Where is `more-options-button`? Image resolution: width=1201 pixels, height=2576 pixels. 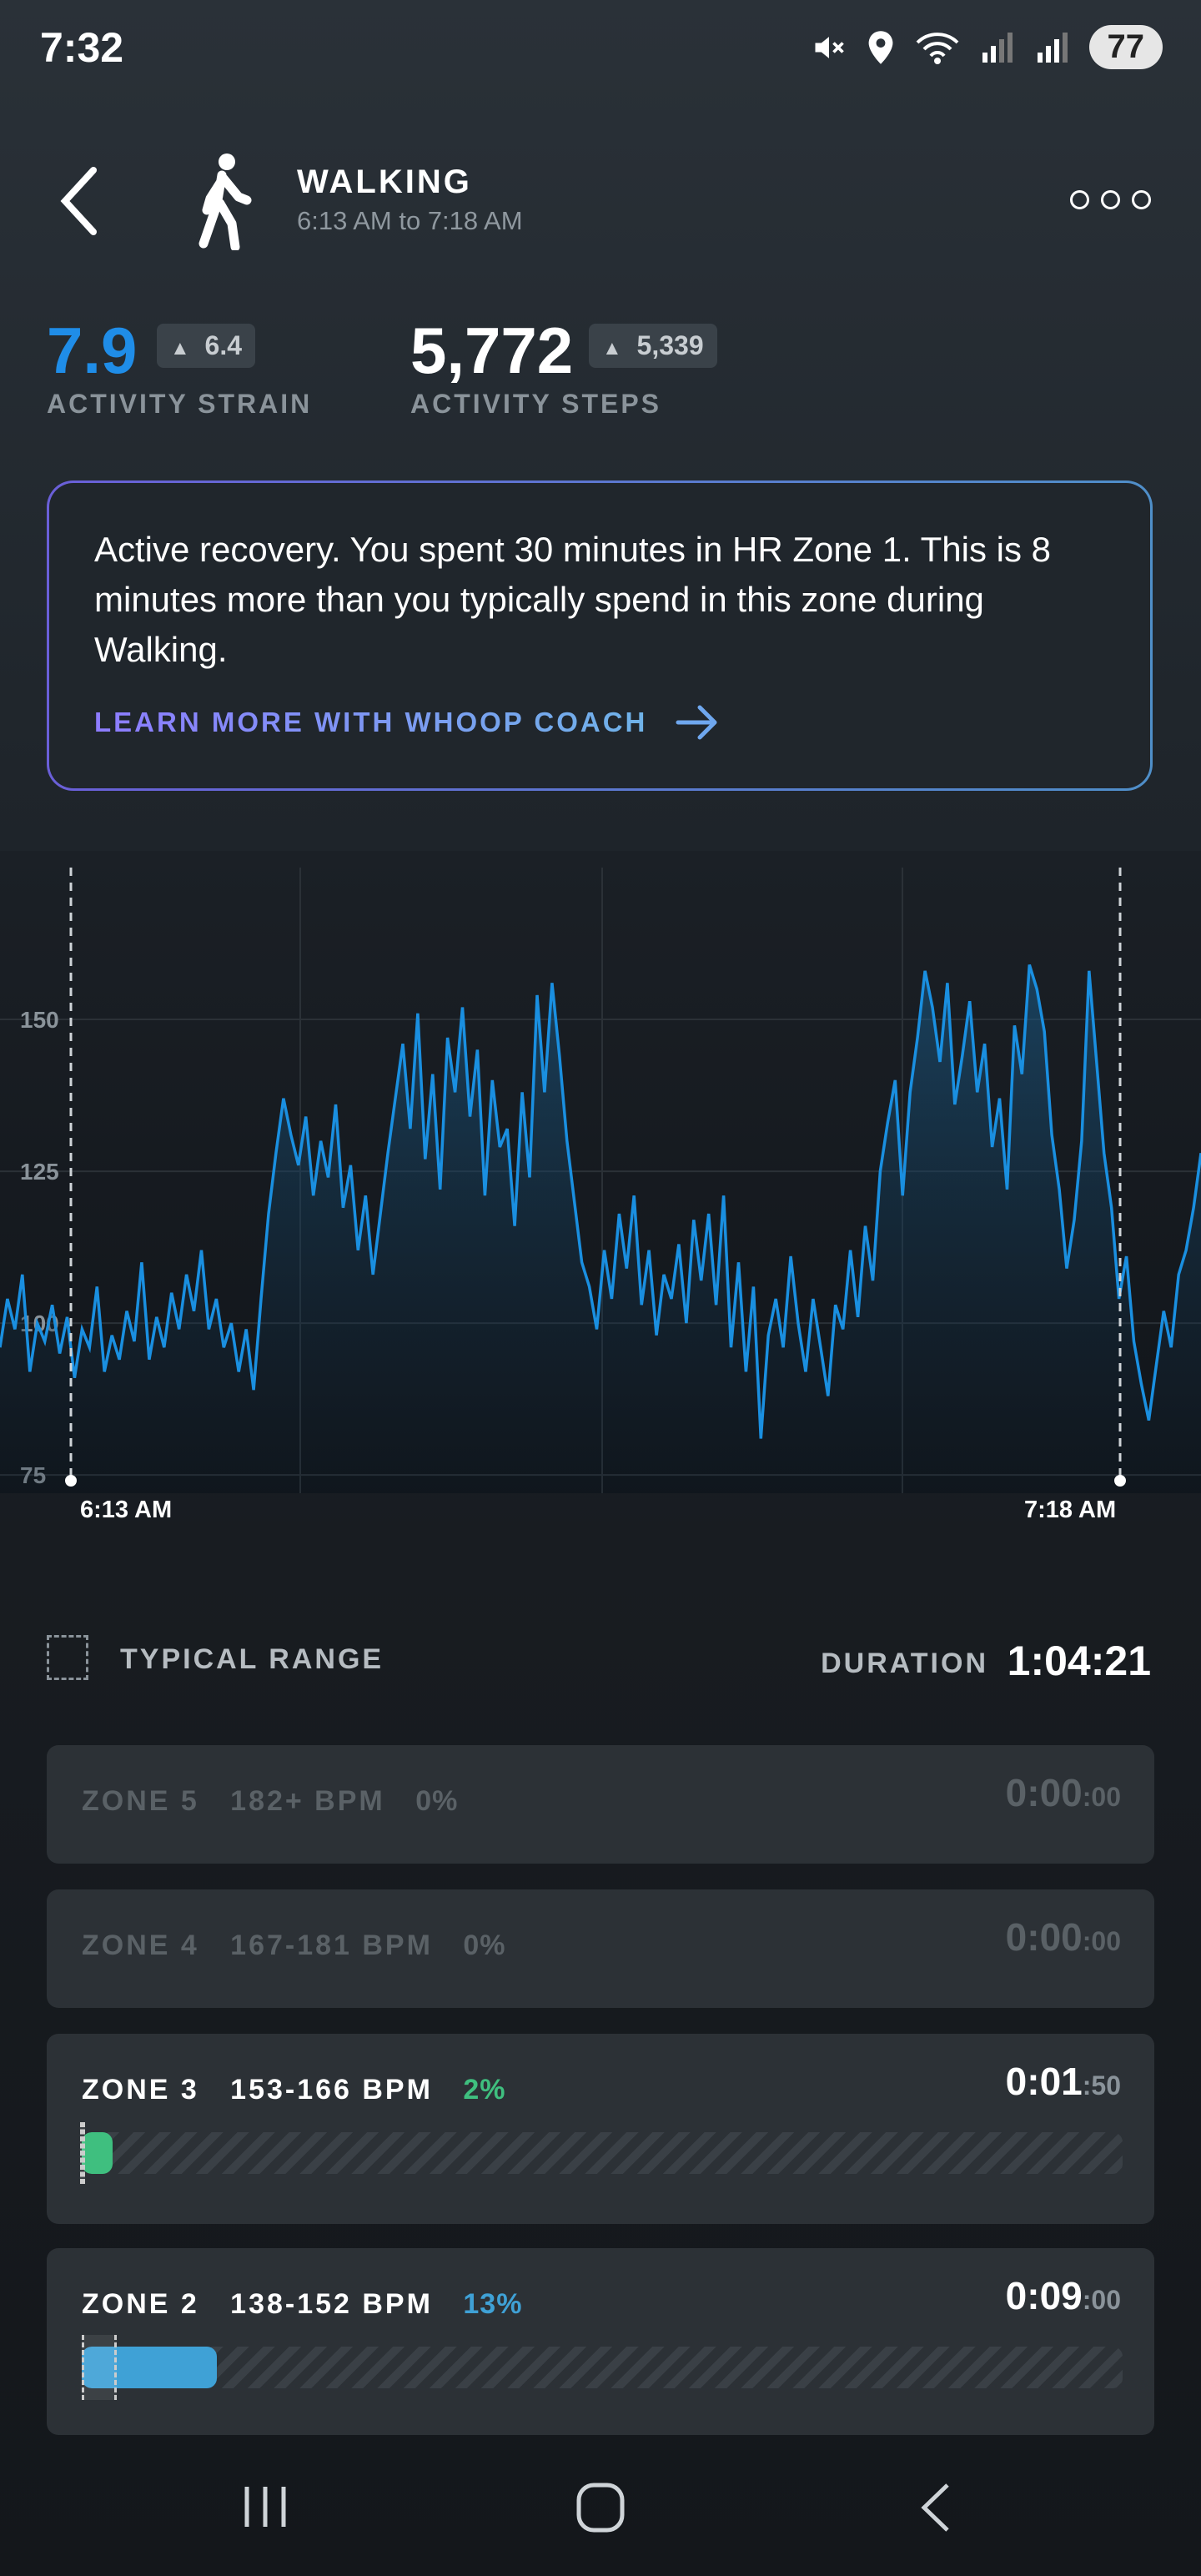 more-options-button is located at coordinates (1110, 199).